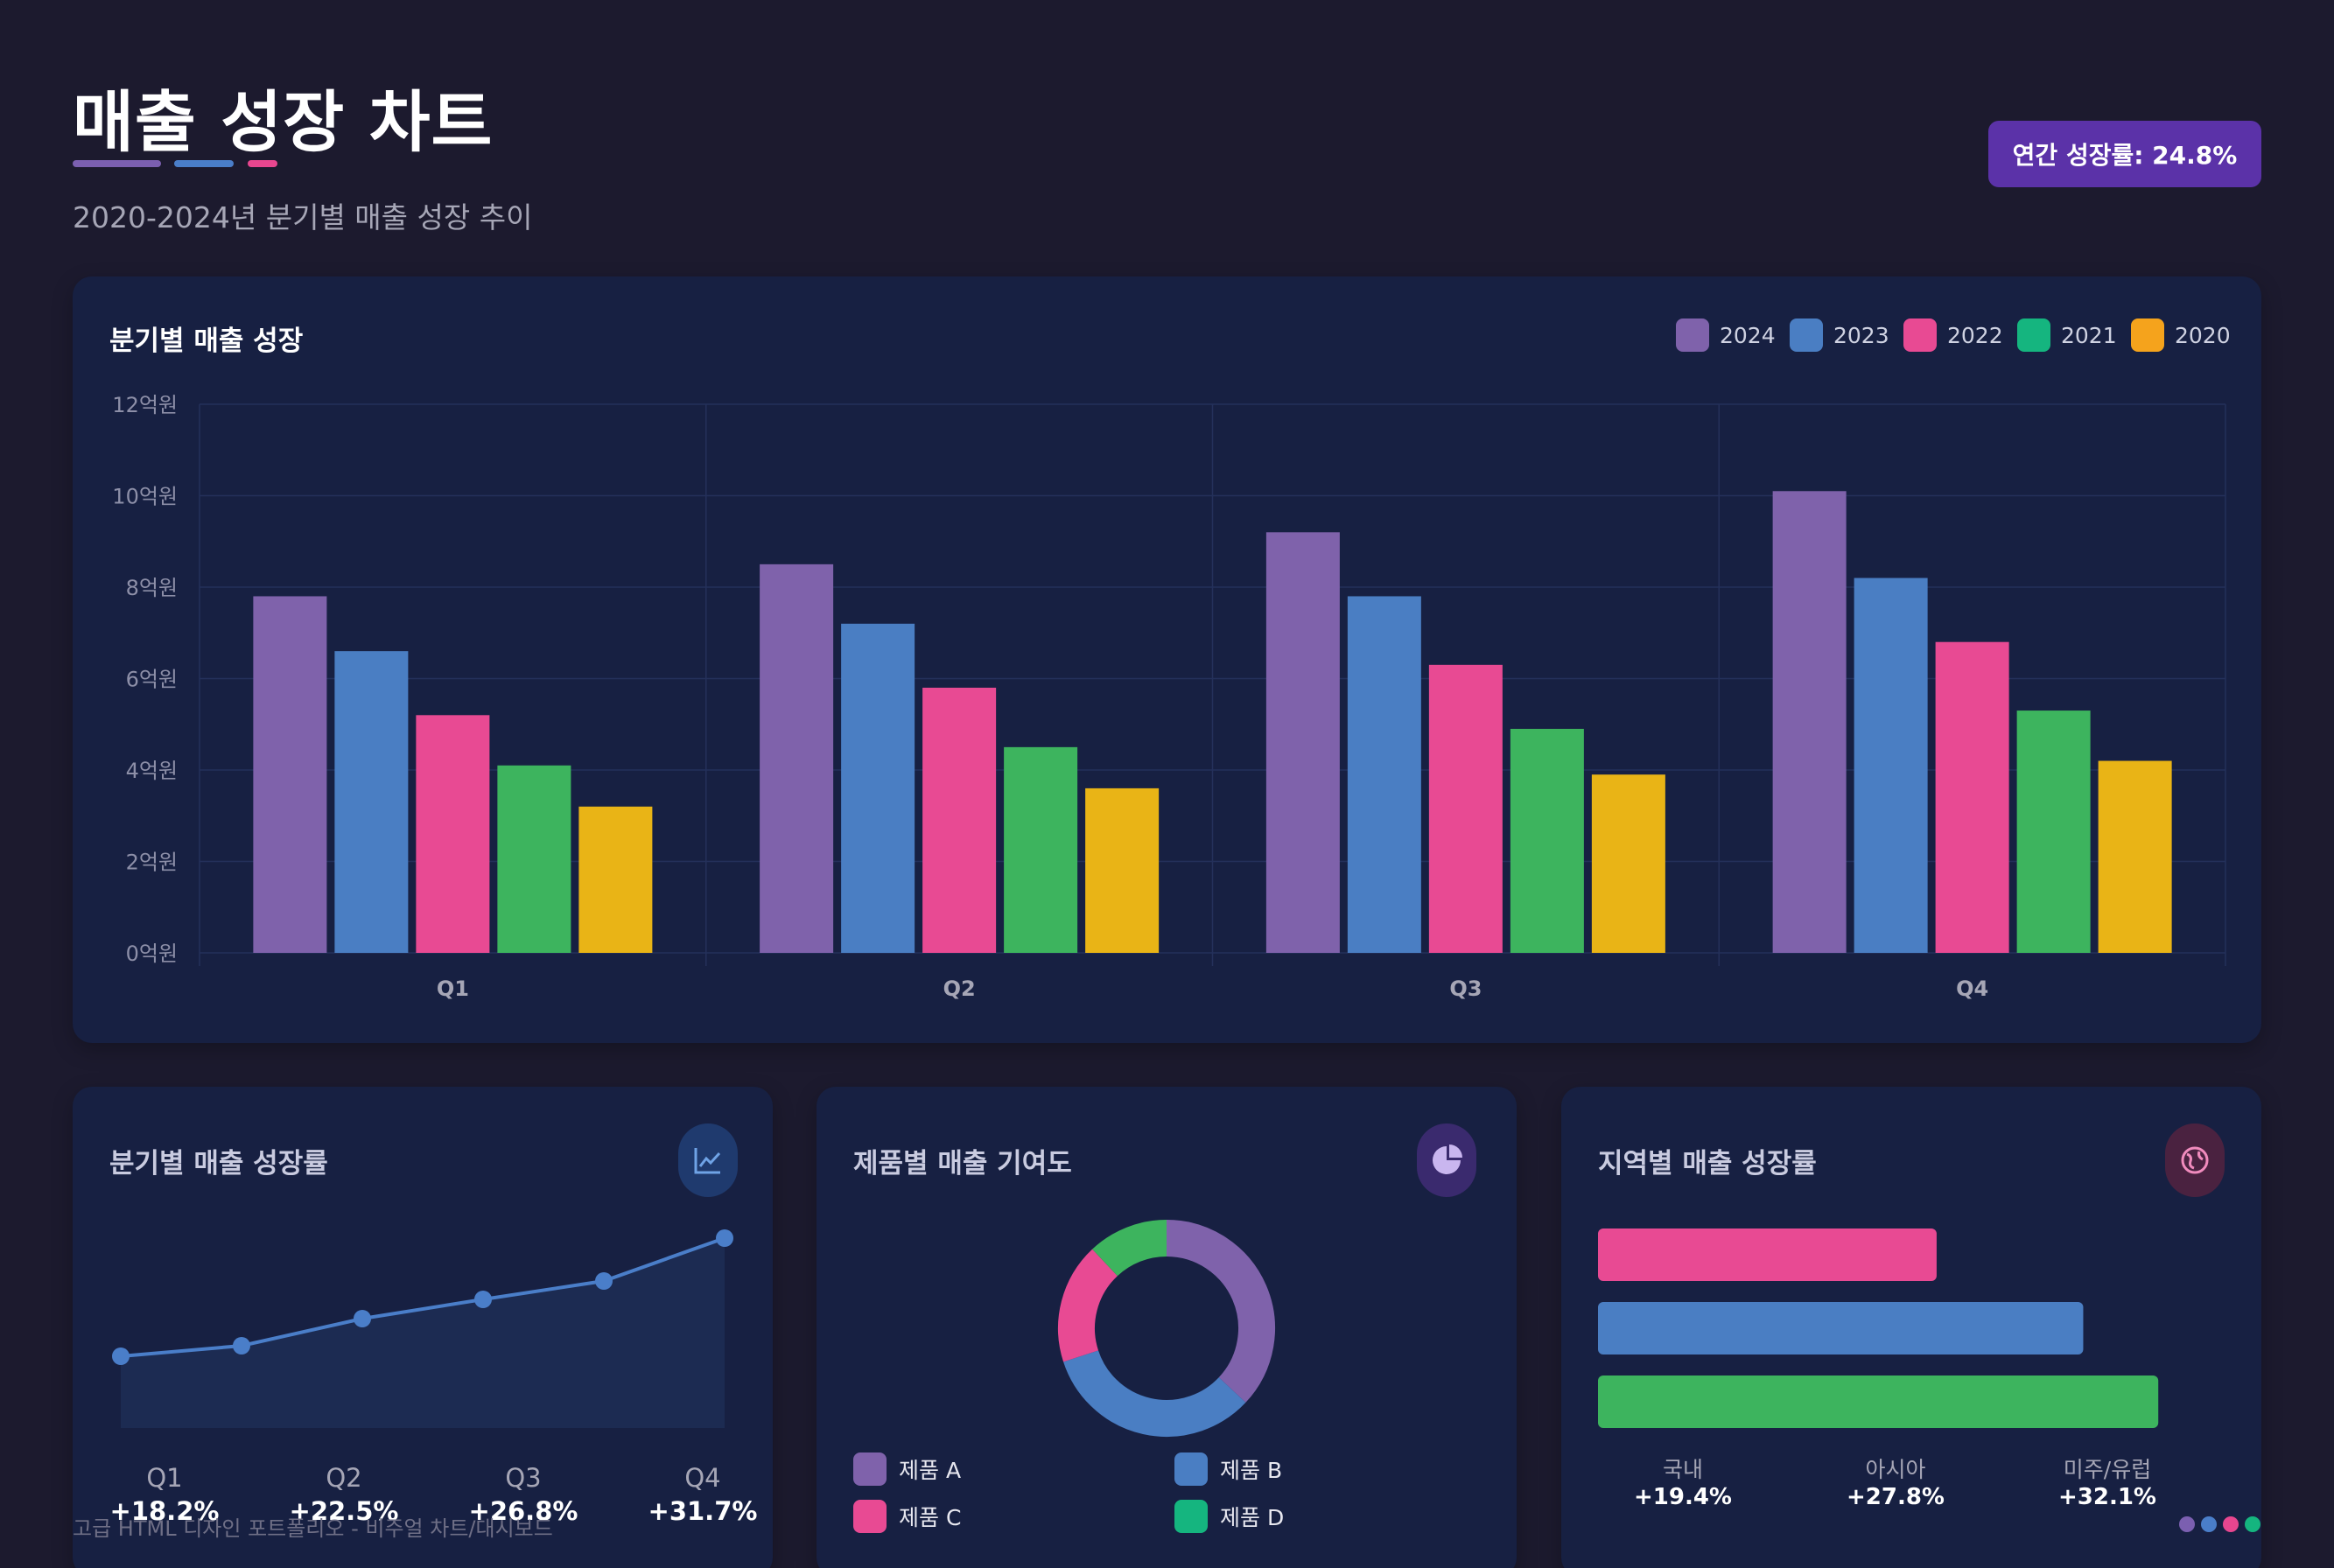 The image size is (2334, 1568). Describe the element at coordinates (2135, 856) in the screenshot. I see `bar-2020-Q4` at that location.